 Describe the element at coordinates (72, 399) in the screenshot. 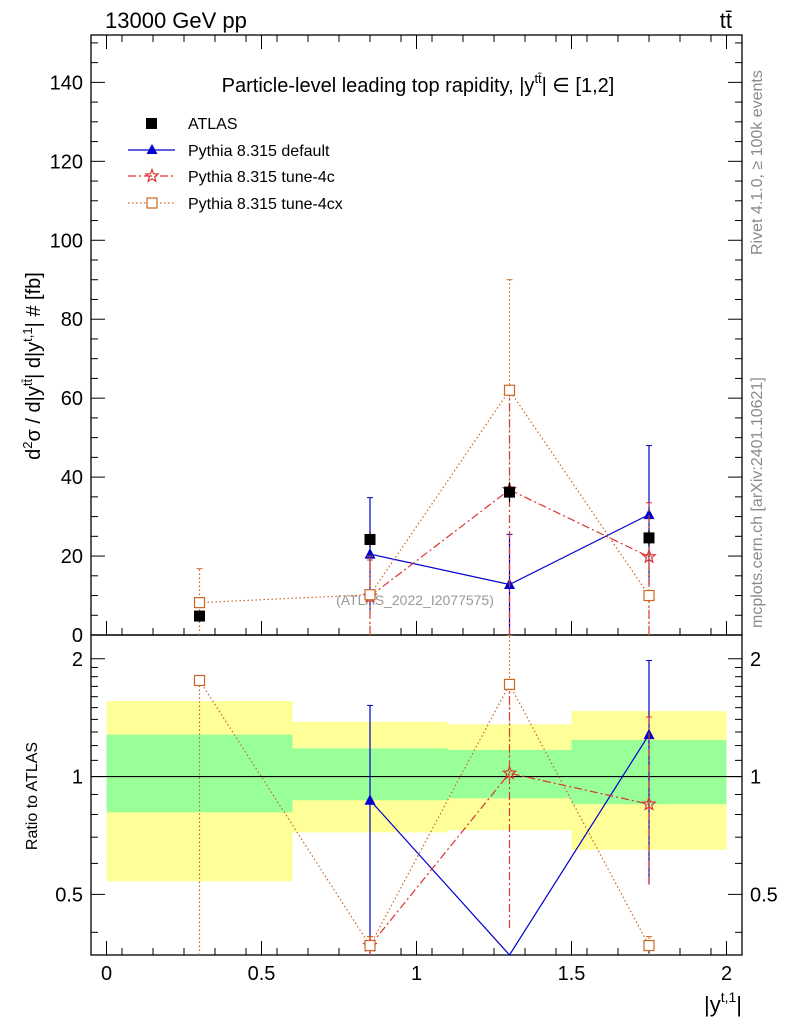

I see `main-ytick-label: 60` at that location.